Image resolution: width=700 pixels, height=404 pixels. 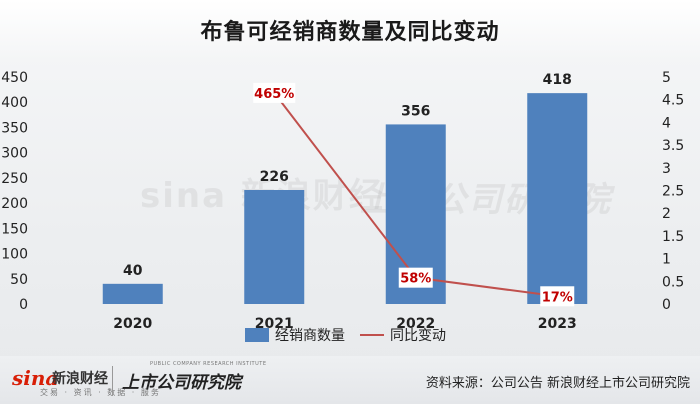 I want to click on y-left-tick-label: 150, so click(x=14, y=229).